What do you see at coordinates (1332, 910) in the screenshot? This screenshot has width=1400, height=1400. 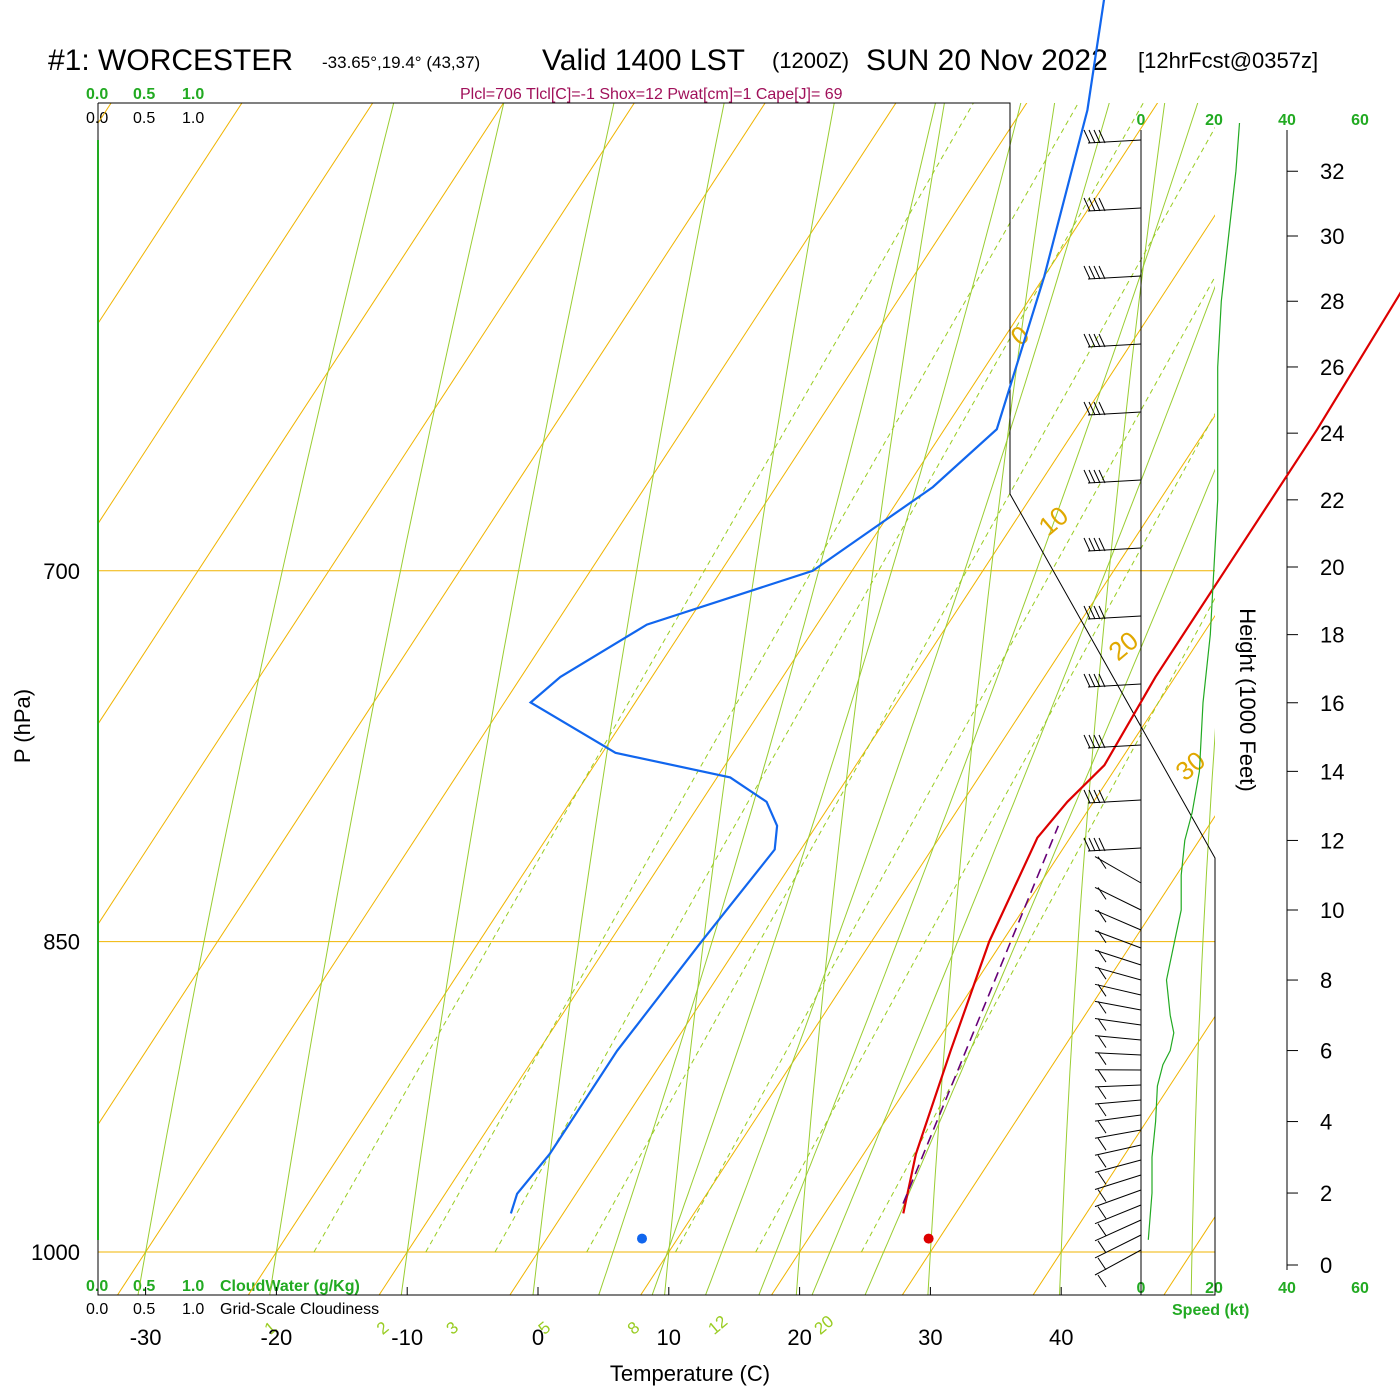 I see `height-tick-label: 10` at bounding box center [1332, 910].